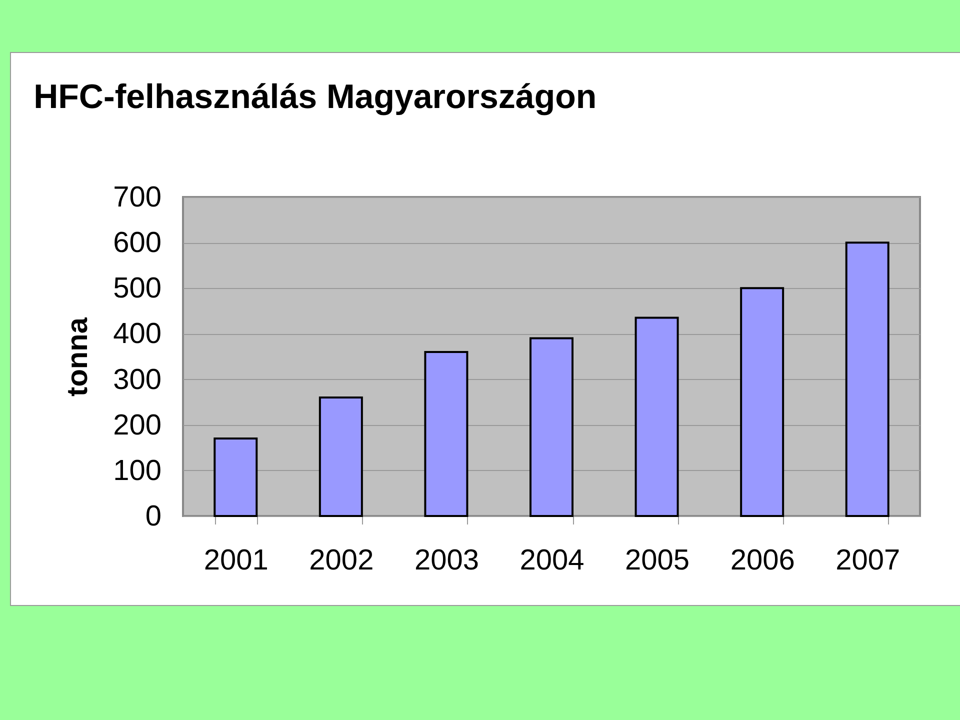  What do you see at coordinates (137, 425) in the screenshot?
I see `y-tick-label: 200` at bounding box center [137, 425].